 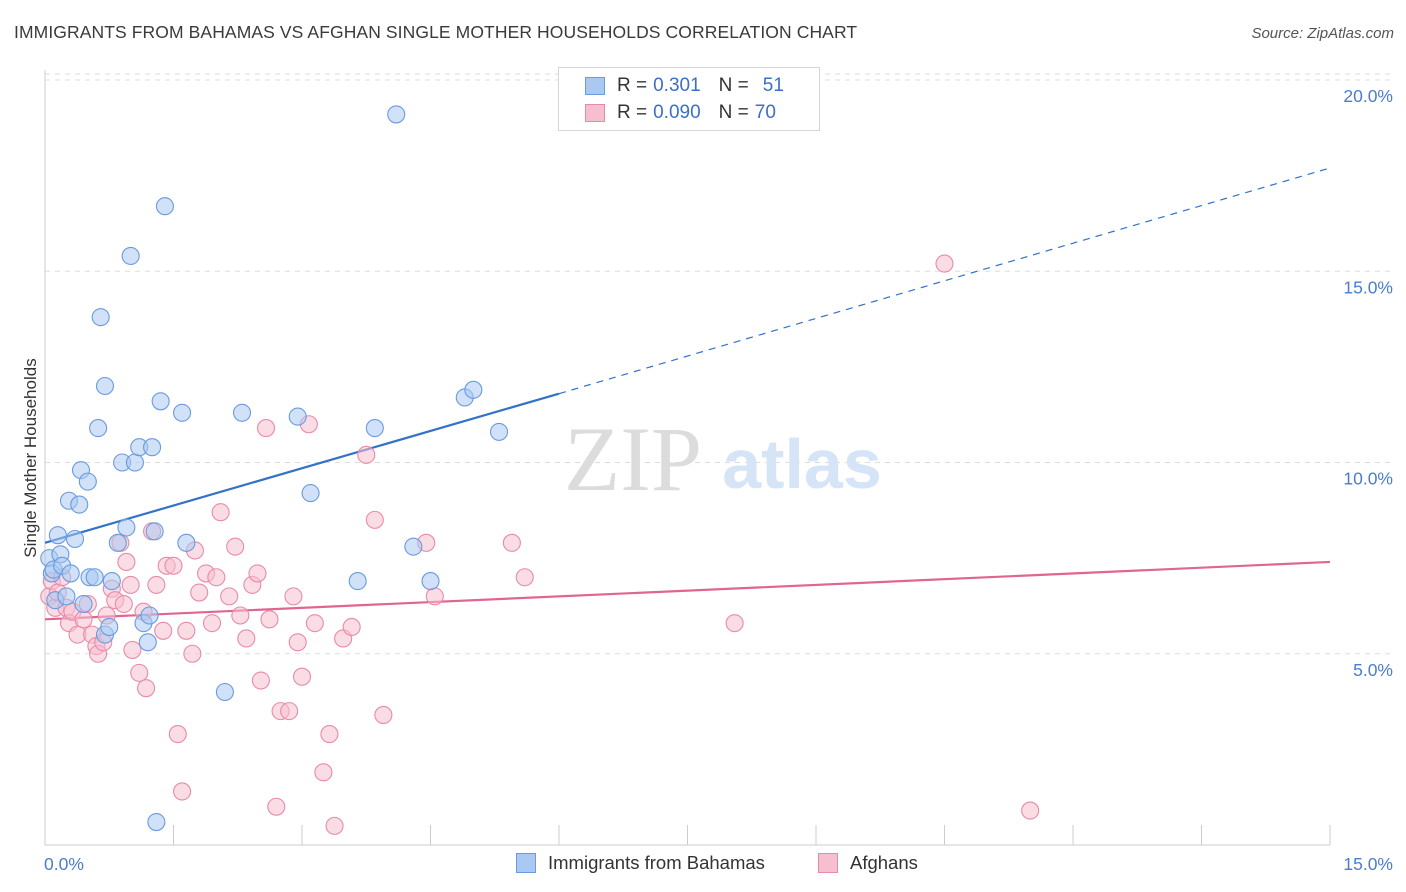 What do you see at coordinates (802, 464) in the screenshot?
I see `watermark-atlas: atlas` at bounding box center [802, 464].